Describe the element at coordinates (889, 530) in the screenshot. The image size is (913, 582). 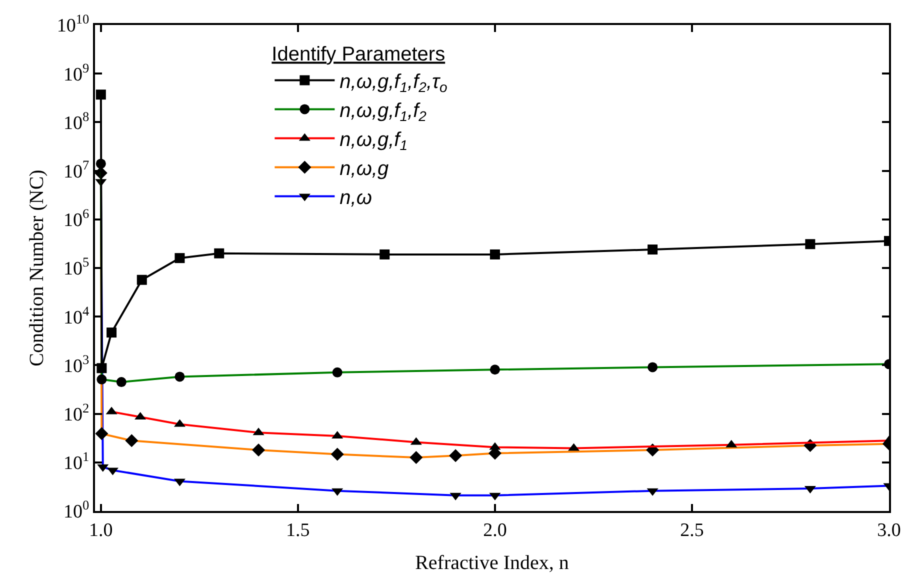
I see `x-tick-label: 3.0` at that location.